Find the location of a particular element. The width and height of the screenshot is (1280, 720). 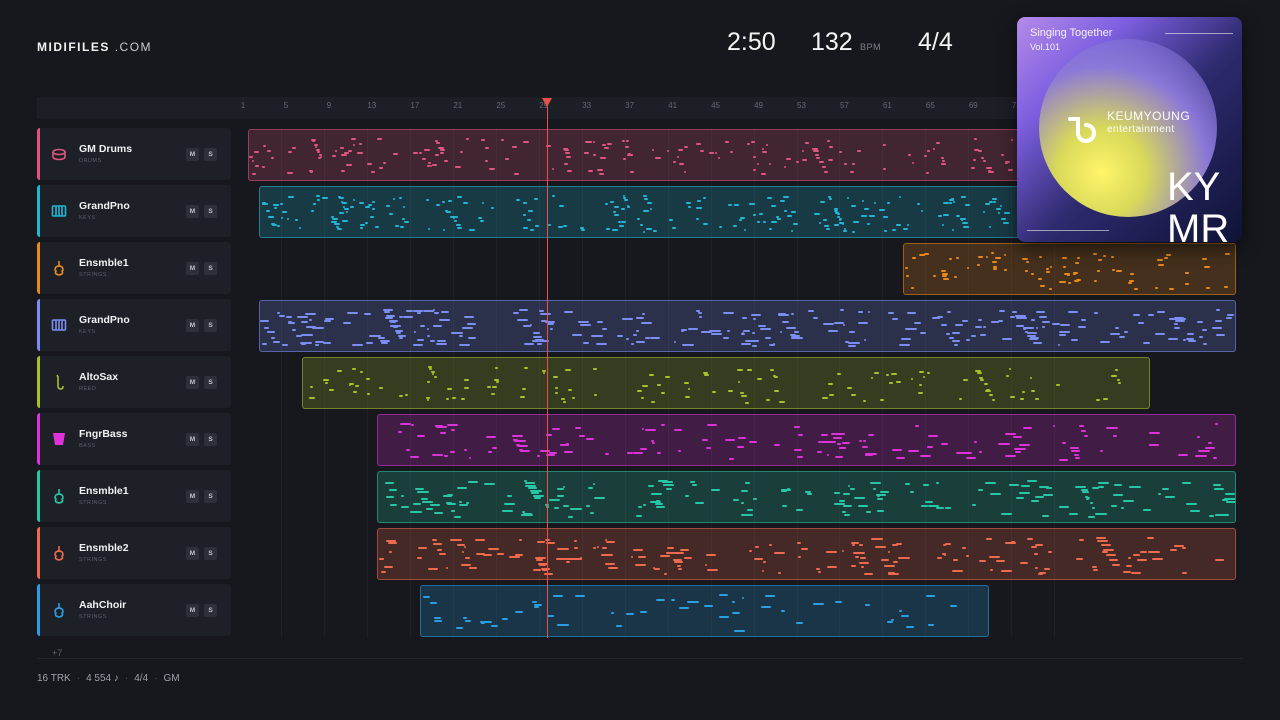

track-header: GM Drums DRUMS M S is located at coordinates (134, 154).